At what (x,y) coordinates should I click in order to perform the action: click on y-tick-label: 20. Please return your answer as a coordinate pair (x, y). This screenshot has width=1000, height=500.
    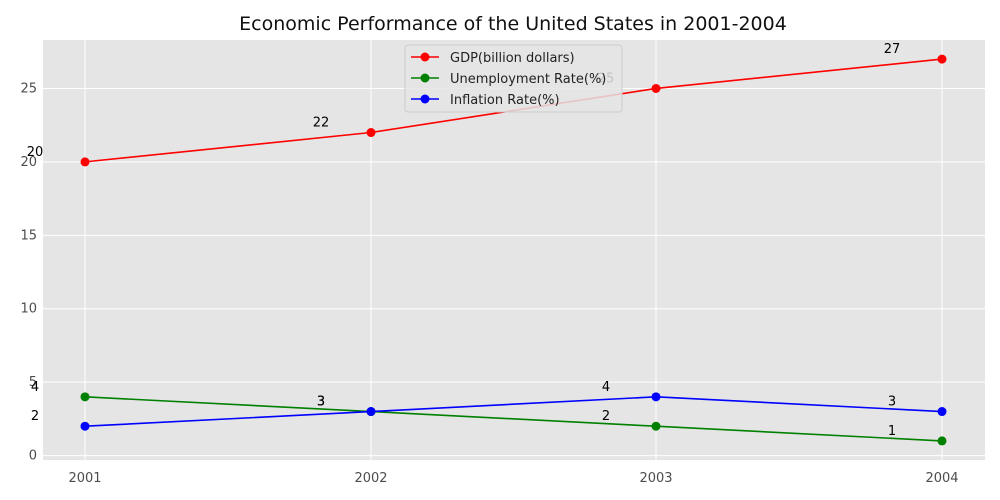
    Looking at the image, I should click on (28, 162).